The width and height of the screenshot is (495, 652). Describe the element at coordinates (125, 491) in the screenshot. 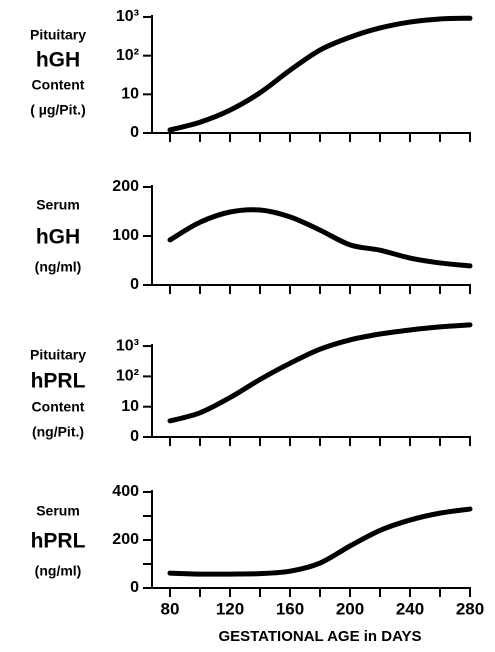

I see `y-tick-label: 400` at that location.